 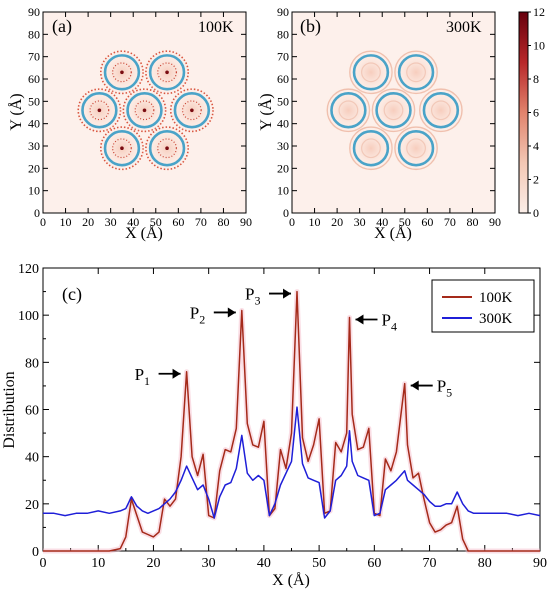 I want to click on panel-c-y-axis-label: Distribution, so click(x=9, y=409).